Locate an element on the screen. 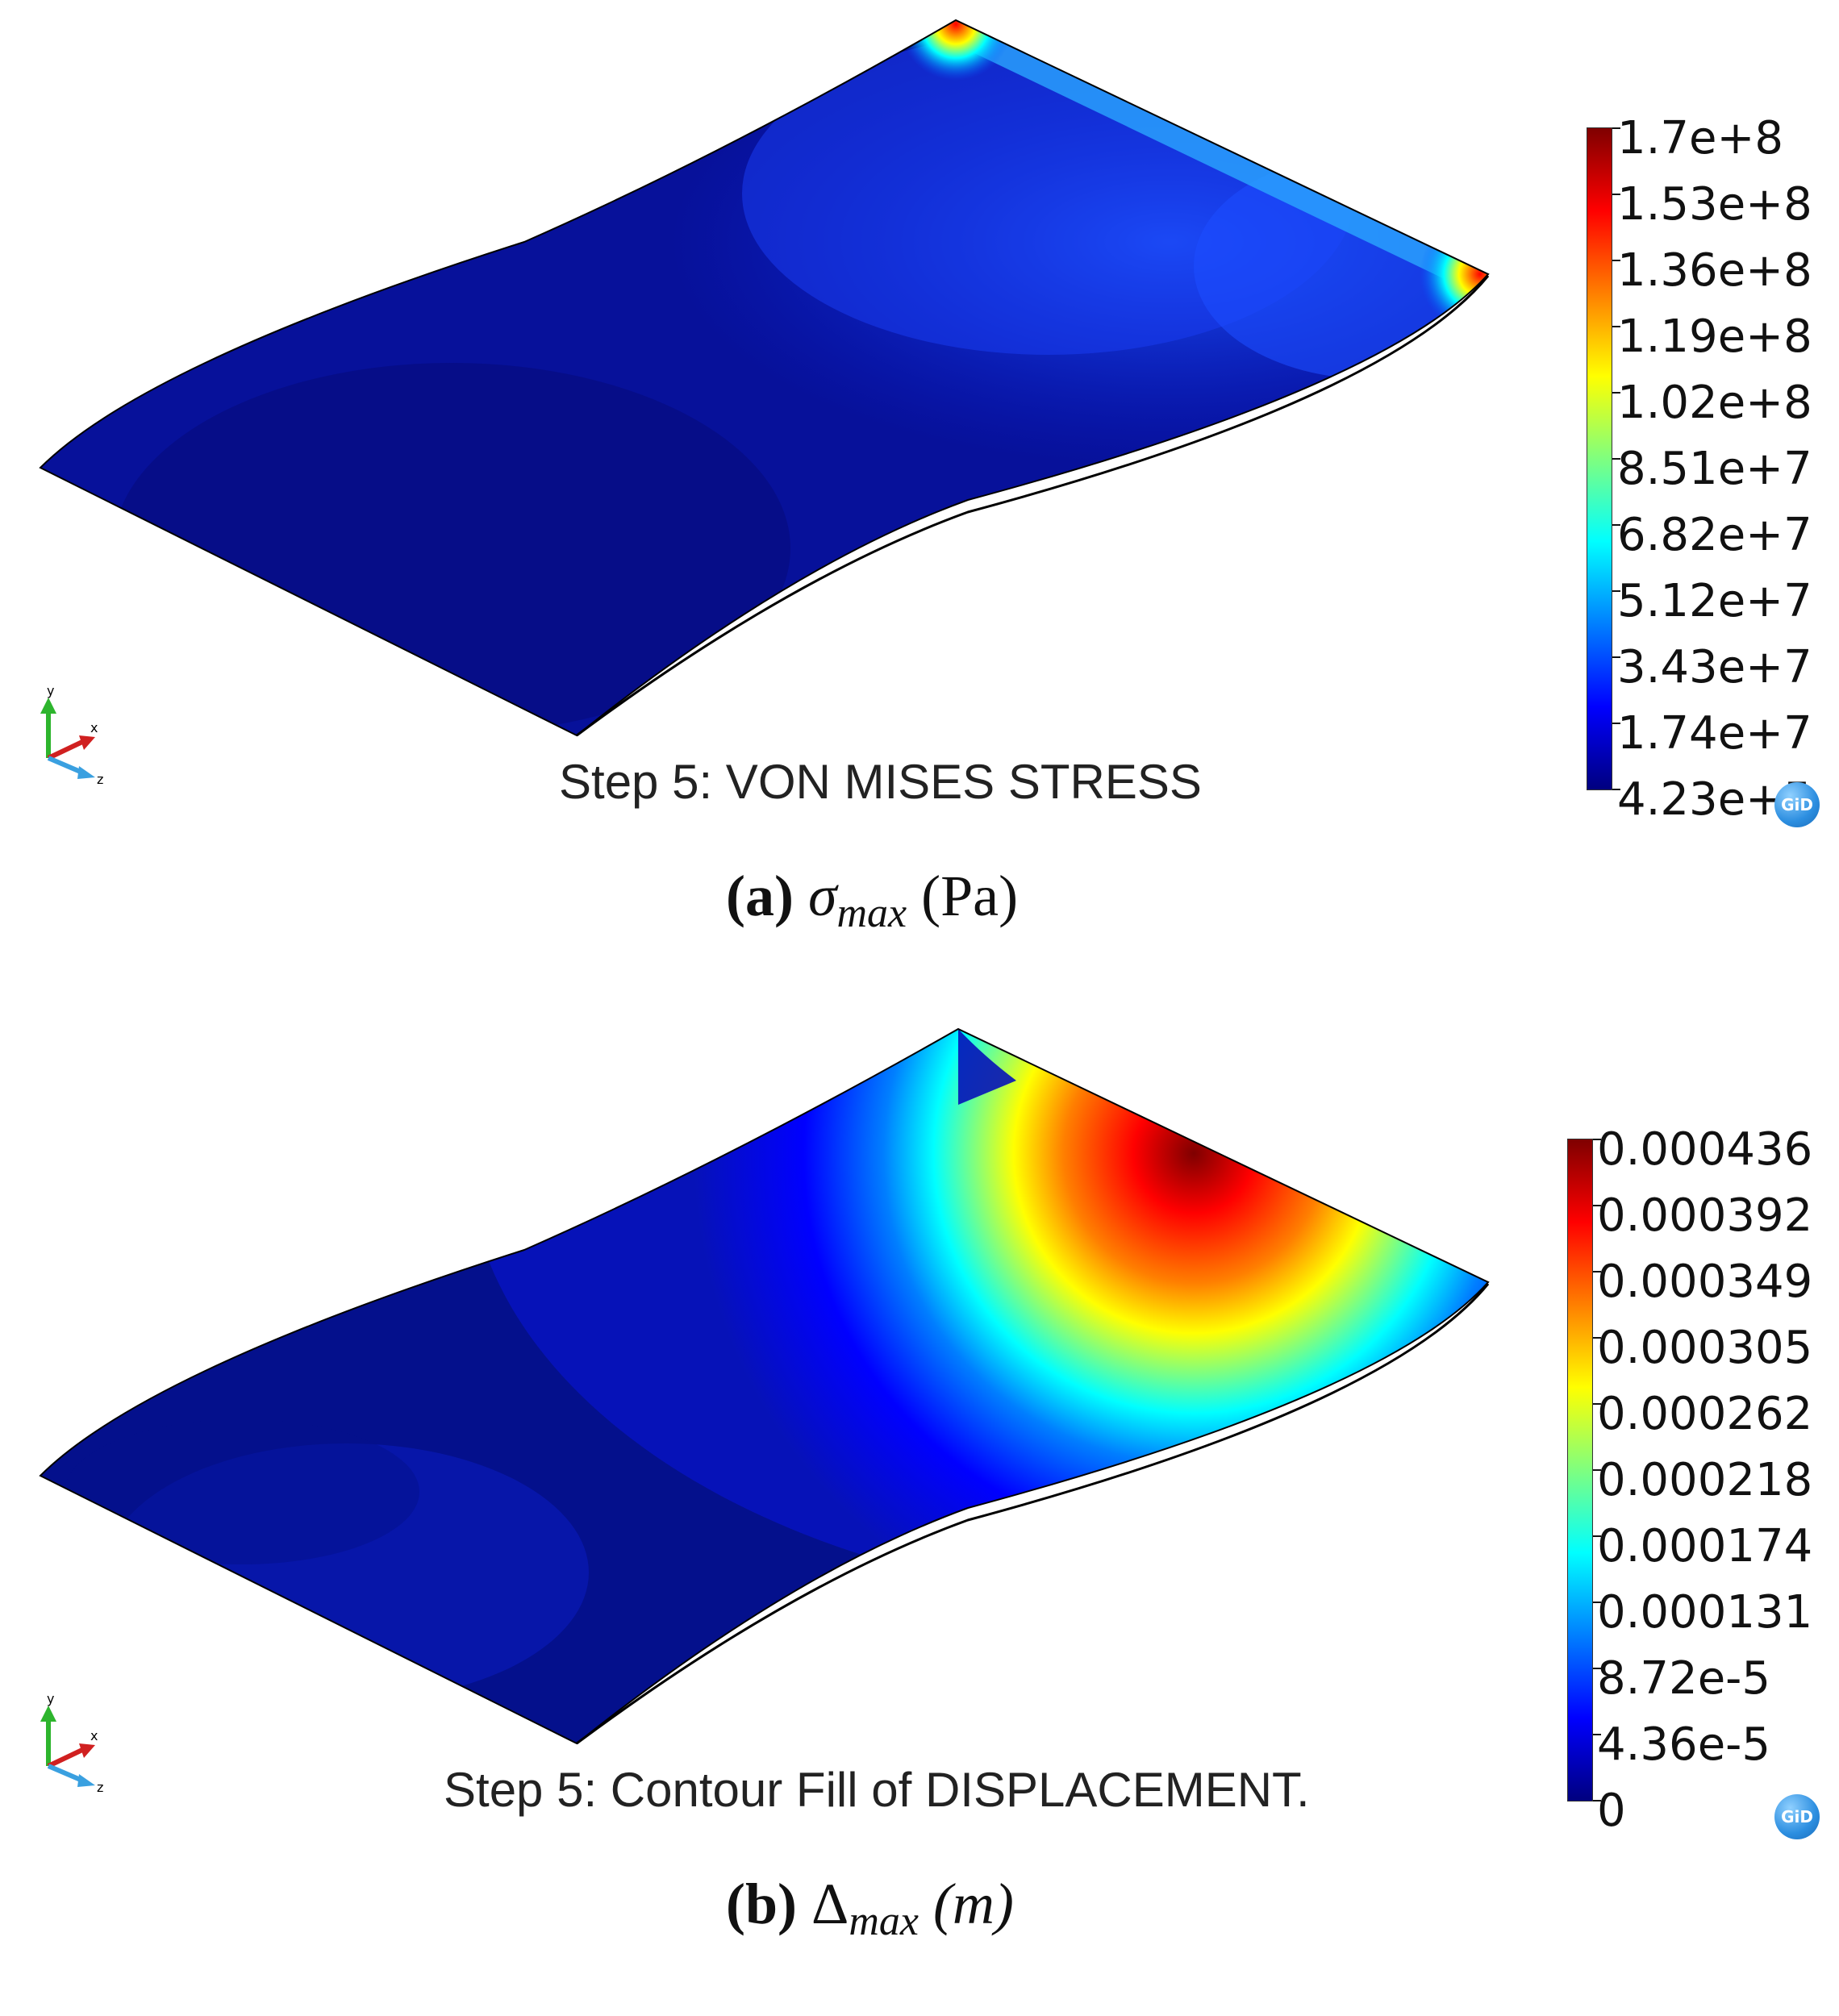  legend-label: 0.000131 is located at coordinates (1705, 1612).